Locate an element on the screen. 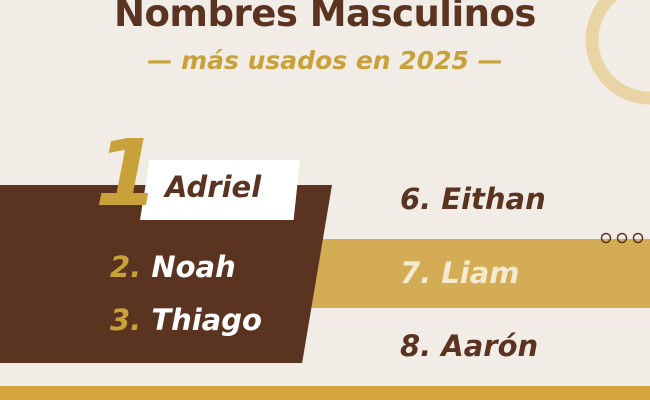 The height and width of the screenshot is (400, 650). list-rank: 2. is located at coordinates (126, 267).